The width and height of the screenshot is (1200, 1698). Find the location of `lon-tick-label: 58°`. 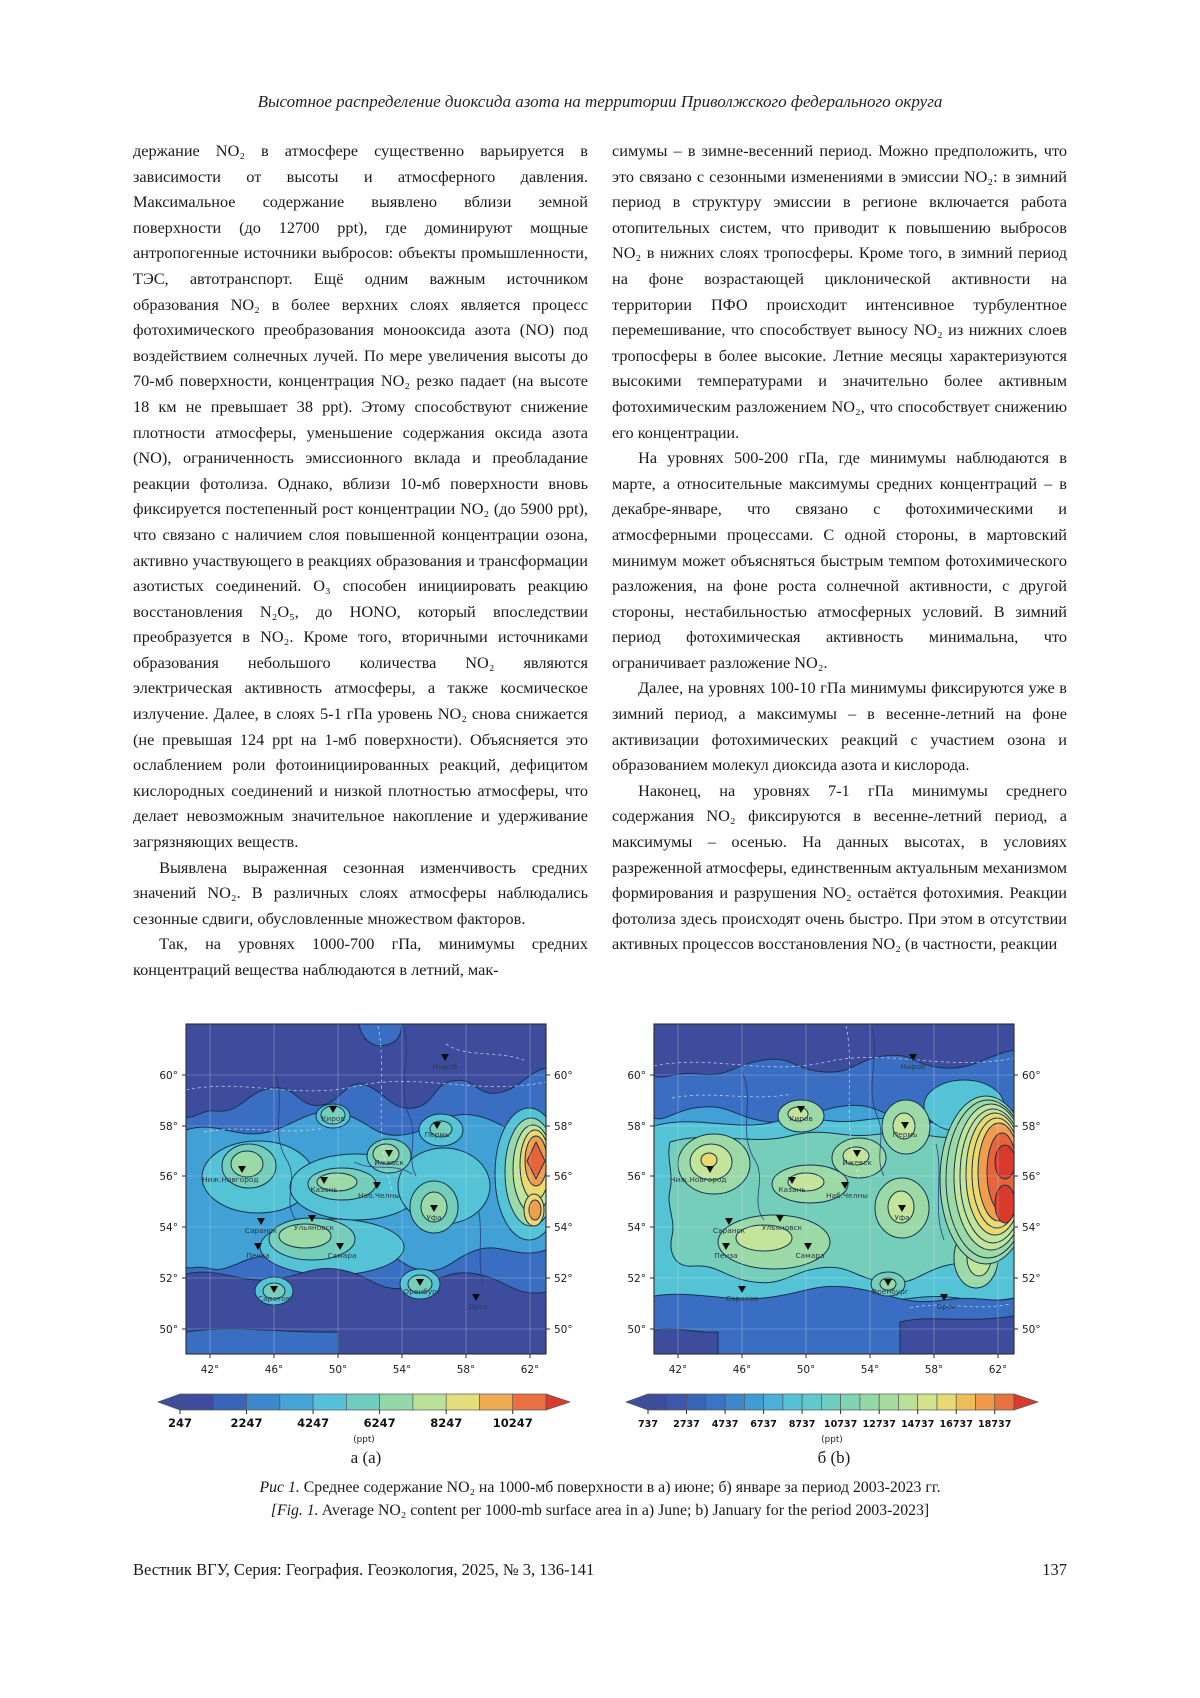

lon-tick-label: 58° is located at coordinates (466, 1370).